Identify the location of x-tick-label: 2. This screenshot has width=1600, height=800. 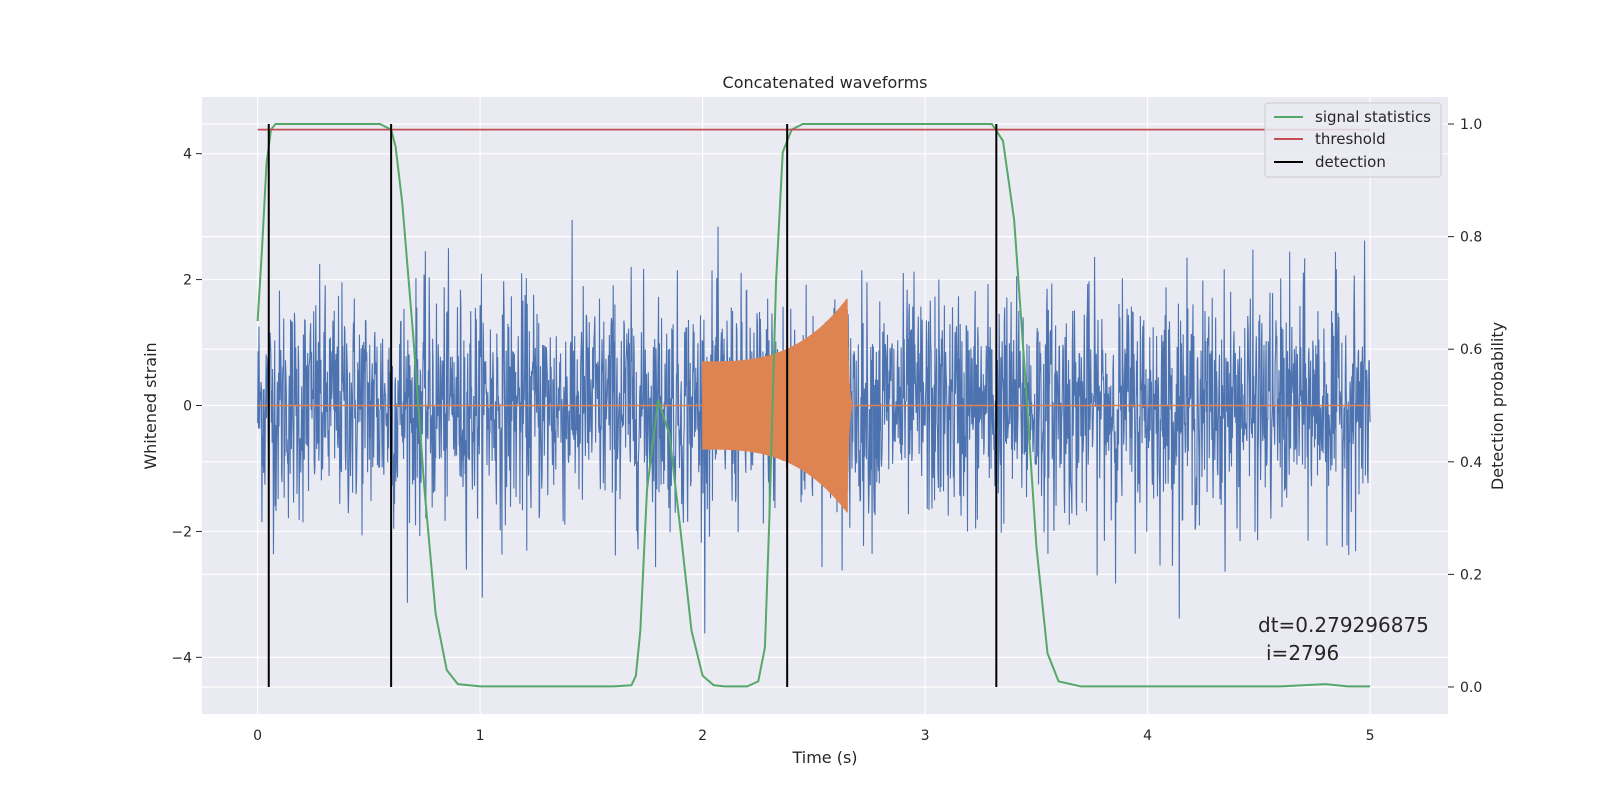
(702, 736).